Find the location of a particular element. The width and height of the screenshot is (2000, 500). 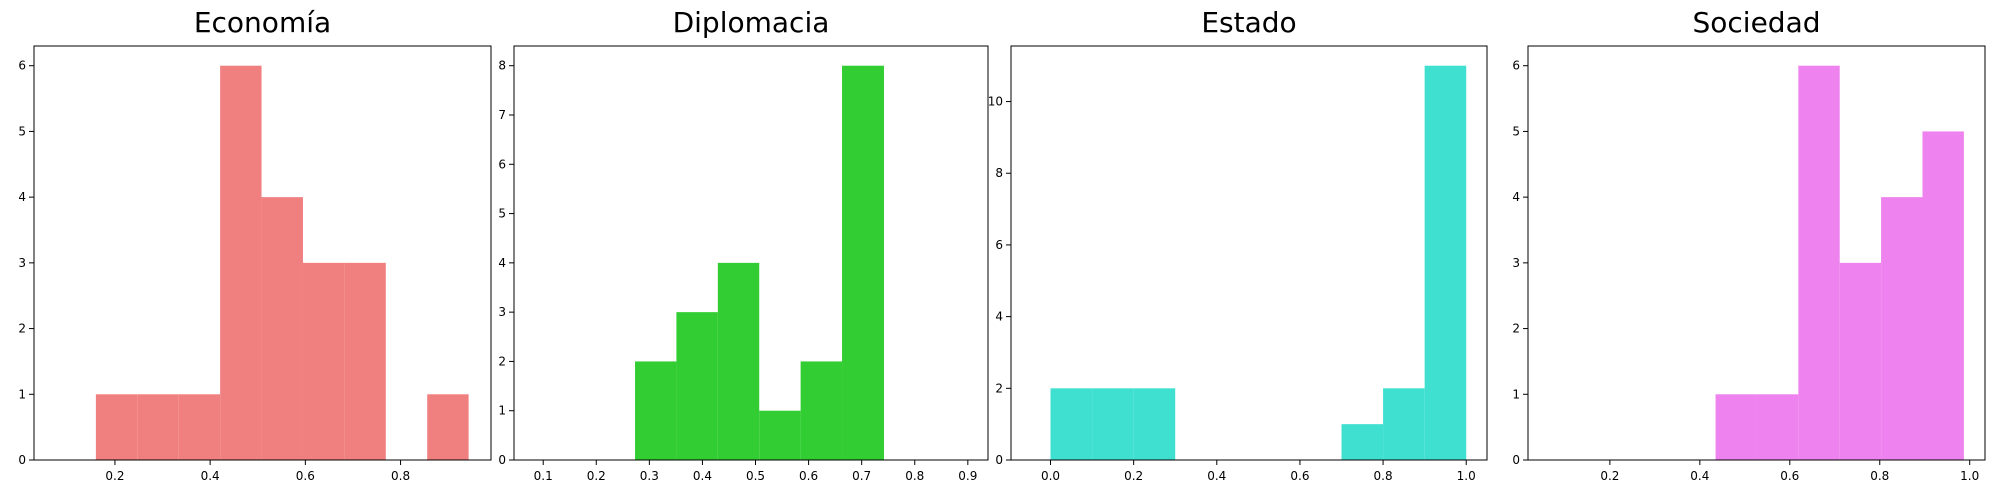

chart-title: Estado is located at coordinates (1248, 22).